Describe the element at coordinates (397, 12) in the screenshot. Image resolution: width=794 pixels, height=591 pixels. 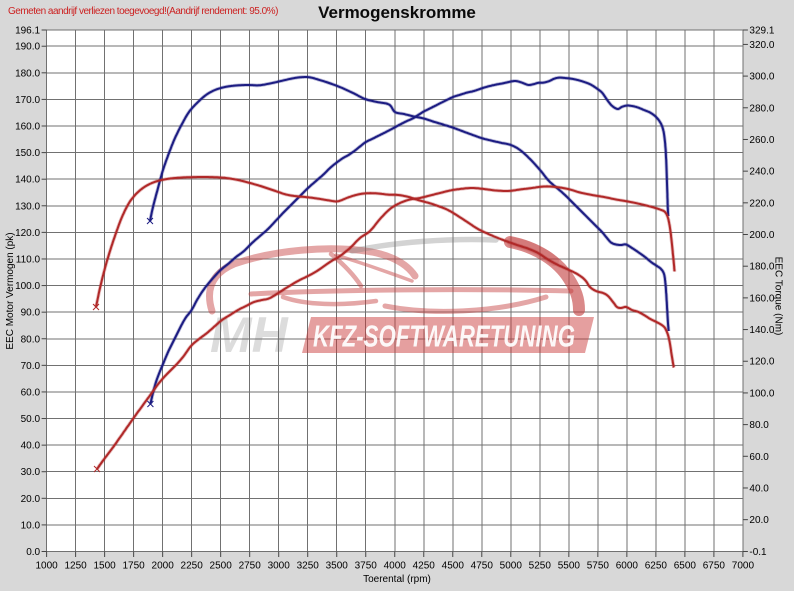
I see `svg-text: Vermogenskromme` at that location.